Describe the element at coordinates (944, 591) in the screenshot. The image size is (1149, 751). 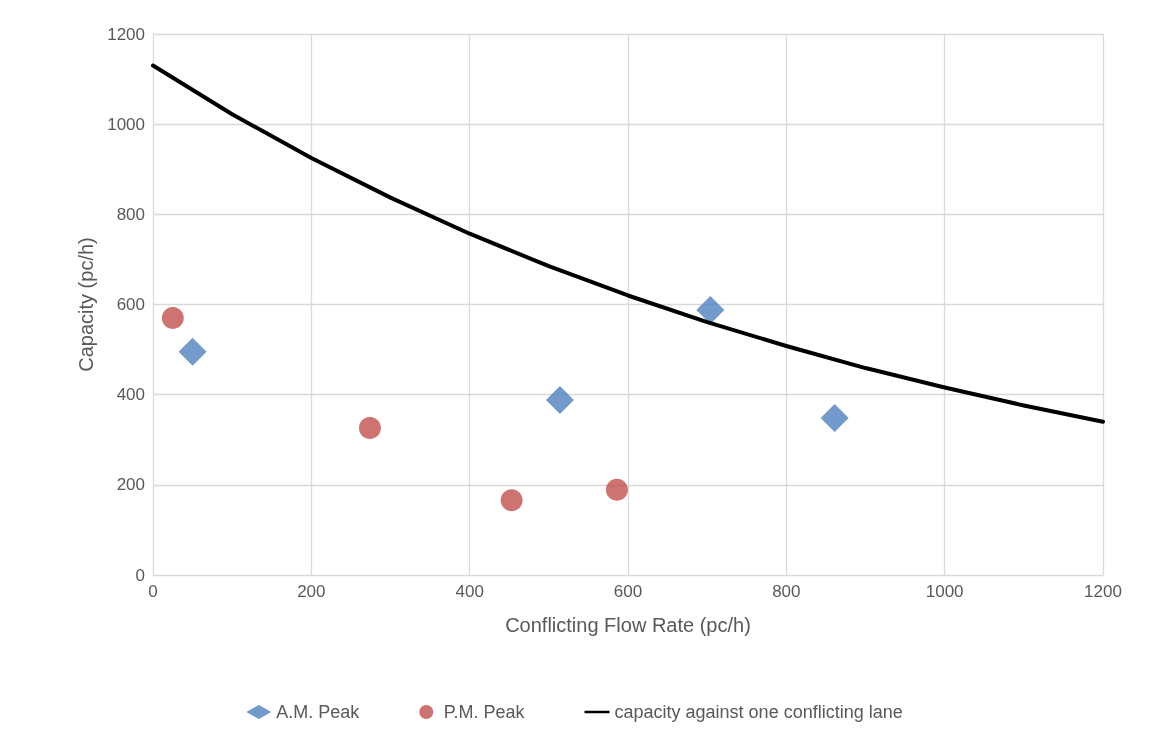
I see `x-tick-label: 1000` at that location.